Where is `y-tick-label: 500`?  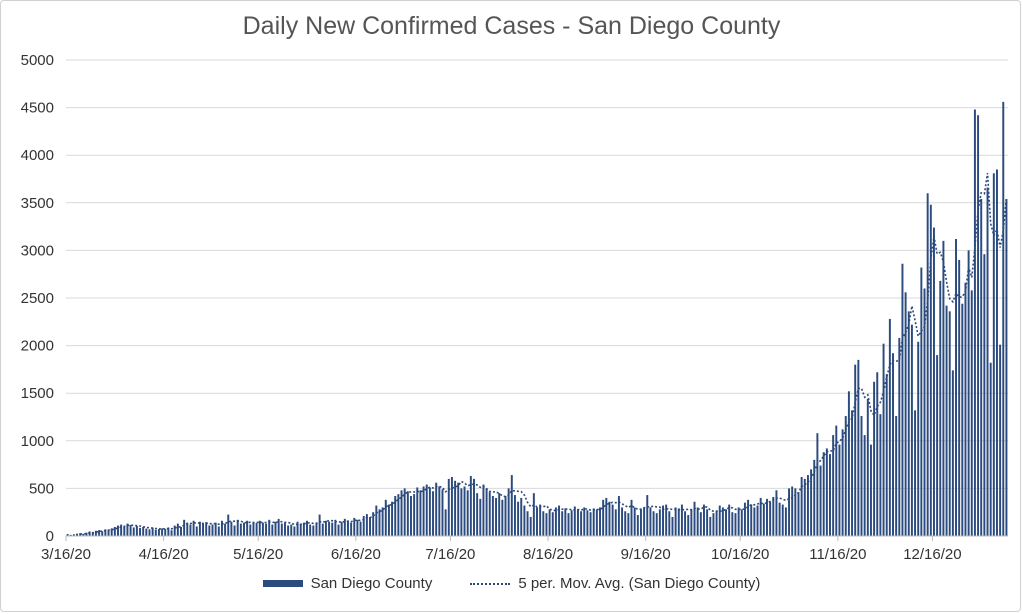 y-tick-label: 500 is located at coordinates (41, 488).